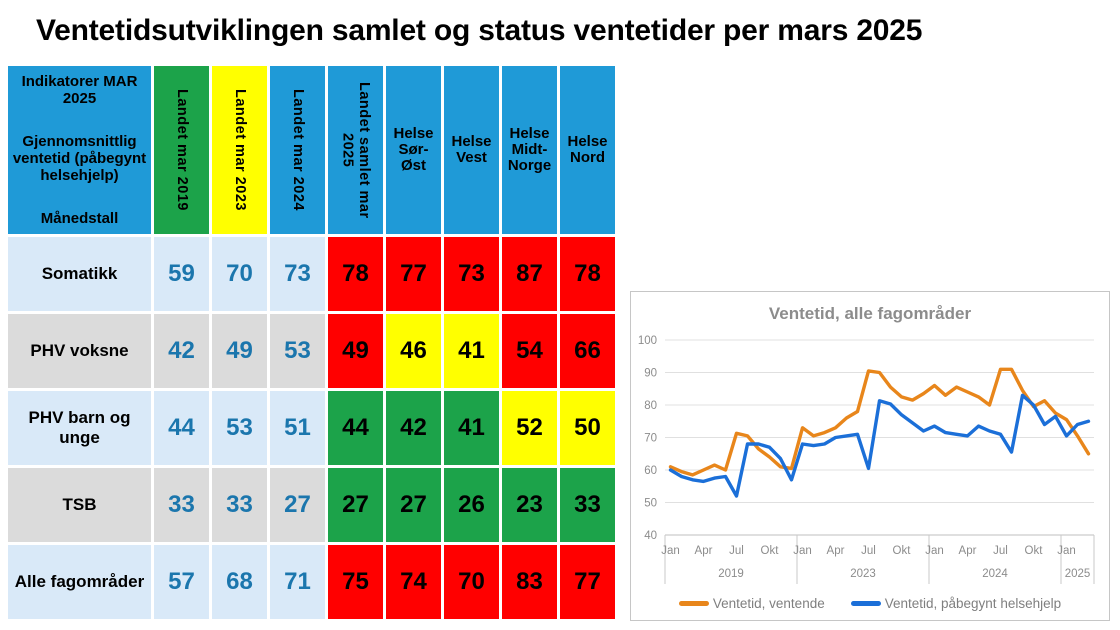 The image size is (1120, 630). What do you see at coordinates (79, 274) in the screenshot?
I see `row-label: Somatikk` at bounding box center [79, 274].